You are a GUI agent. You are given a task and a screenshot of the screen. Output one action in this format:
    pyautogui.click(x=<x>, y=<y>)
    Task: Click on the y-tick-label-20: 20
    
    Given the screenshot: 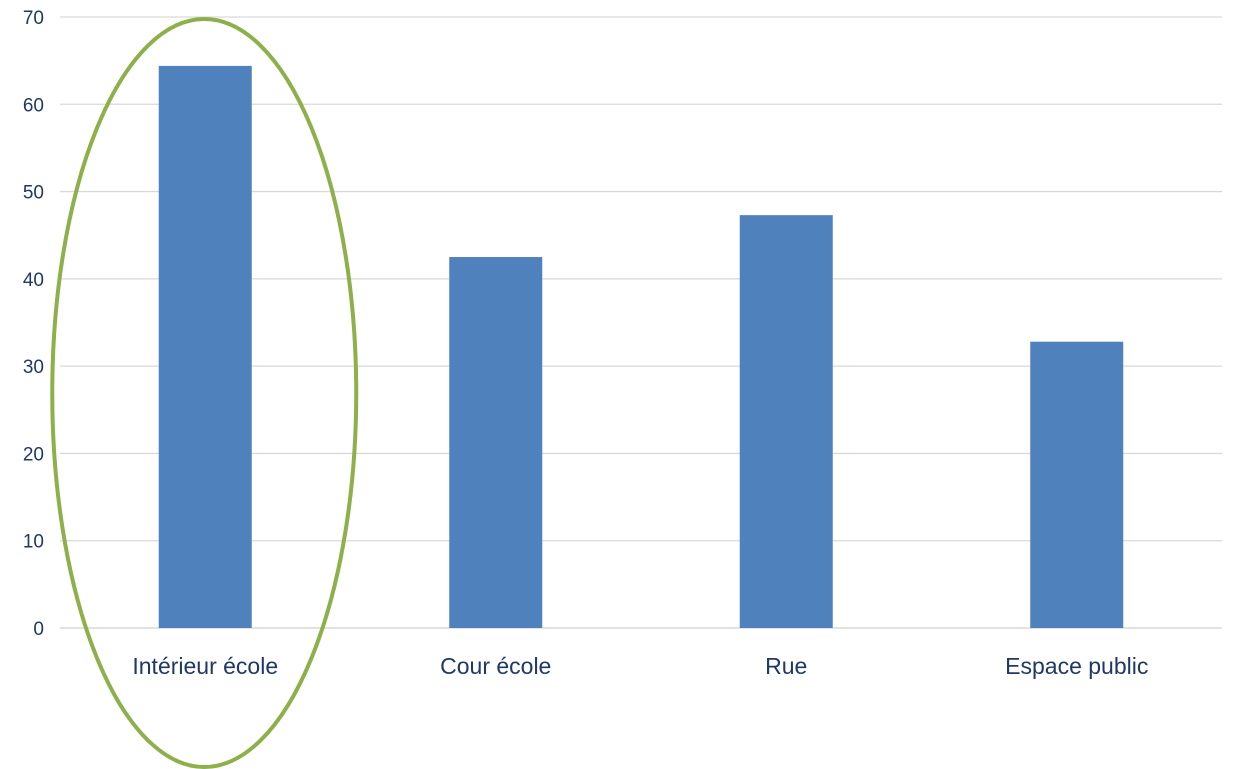 What is the action you would take?
    pyautogui.click(x=33, y=454)
    